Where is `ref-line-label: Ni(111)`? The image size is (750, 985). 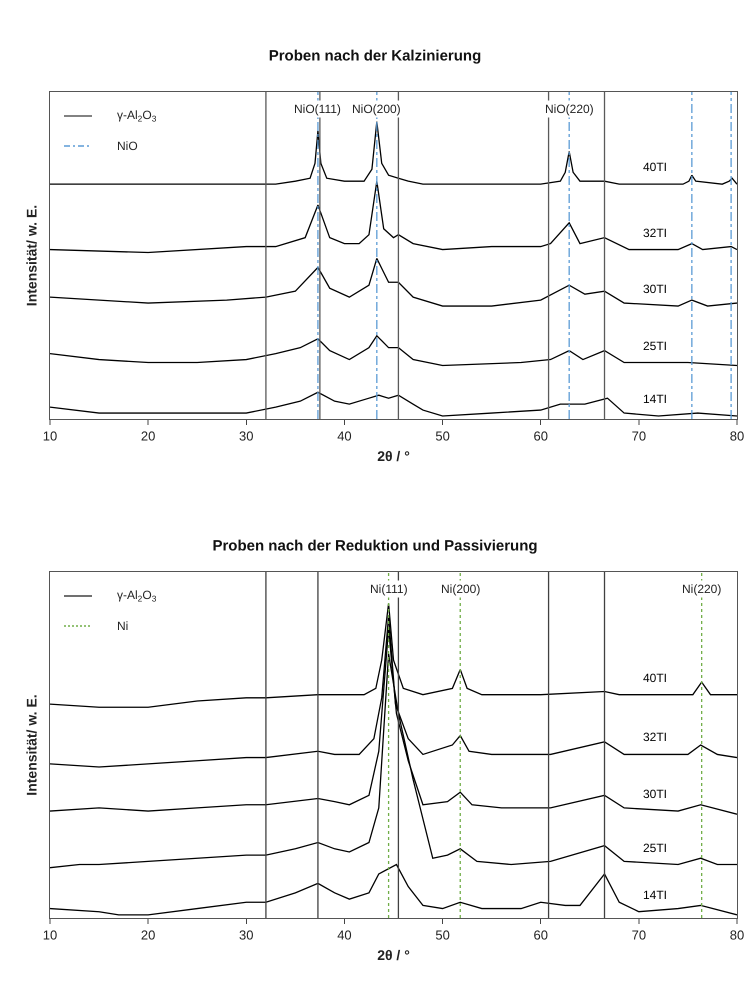 ref-line-label: Ni(111) is located at coordinates (389, 589).